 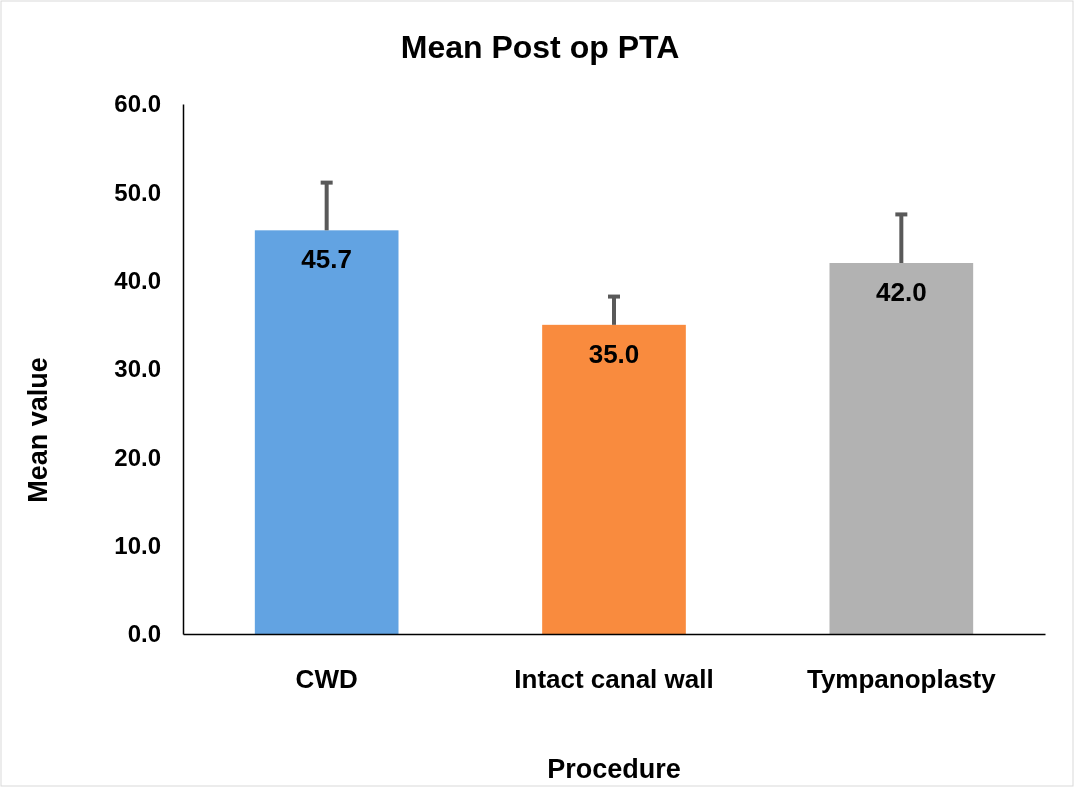 What do you see at coordinates (137, 457) in the screenshot?
I see `y-tick-label: 20.0` at bounding box center [137, 457].